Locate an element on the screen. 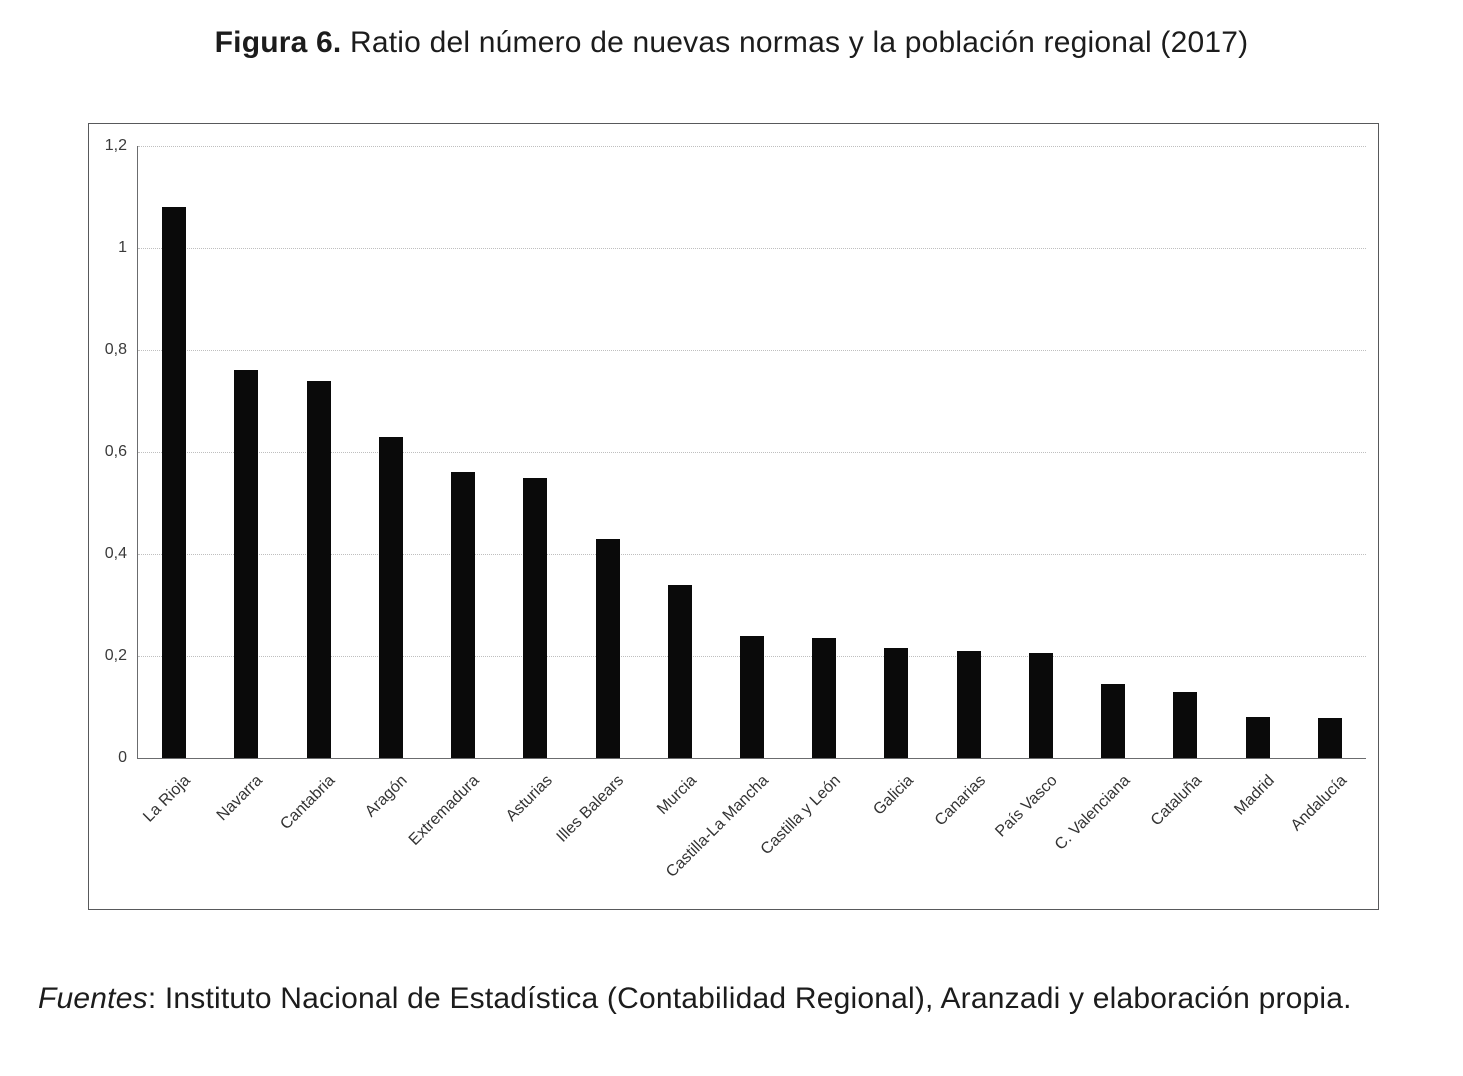  x-tick-label: C. Valenciana is located at coordinates (1092, 813).